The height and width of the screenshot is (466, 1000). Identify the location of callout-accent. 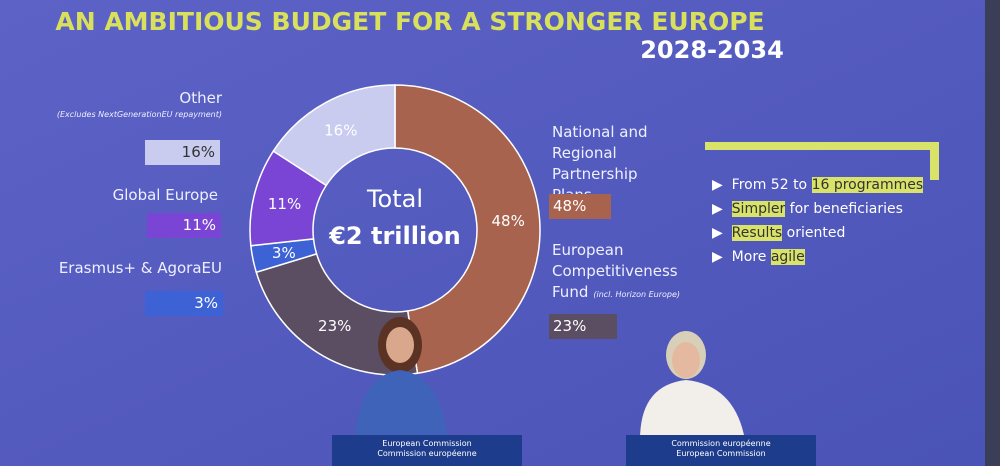
(822, 161).